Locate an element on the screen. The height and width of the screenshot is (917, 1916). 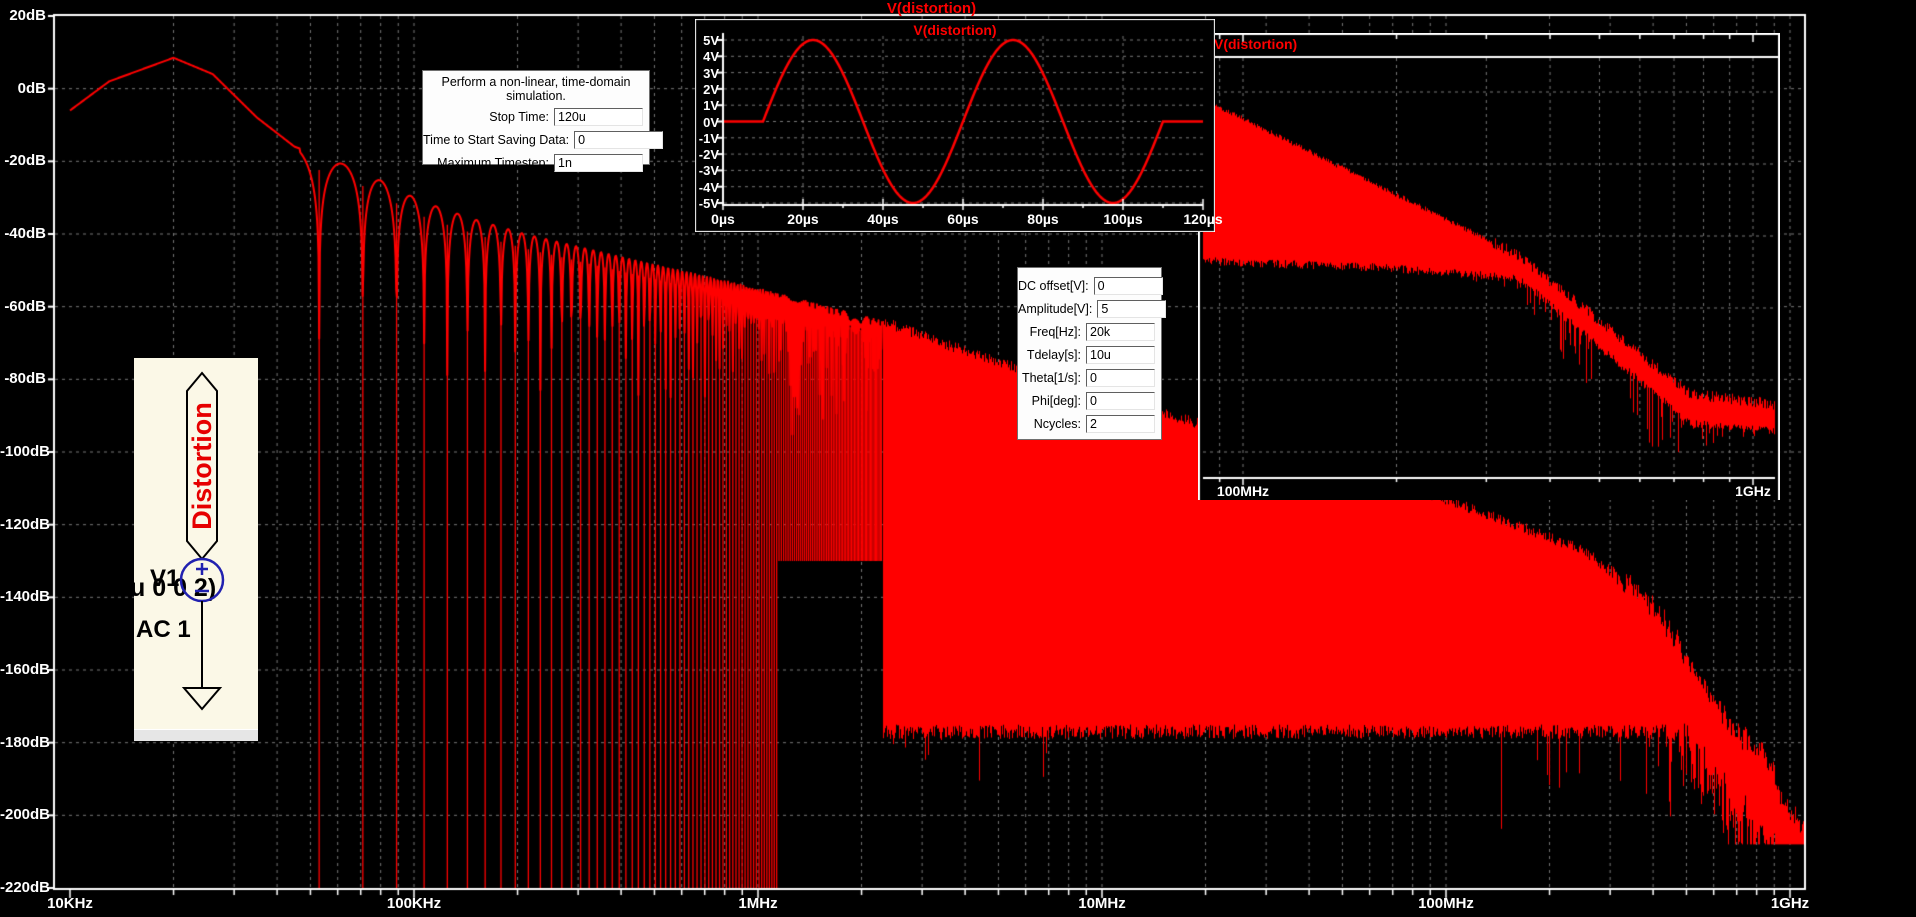
tick-label: -80dB is located at coordinates (25, 379).